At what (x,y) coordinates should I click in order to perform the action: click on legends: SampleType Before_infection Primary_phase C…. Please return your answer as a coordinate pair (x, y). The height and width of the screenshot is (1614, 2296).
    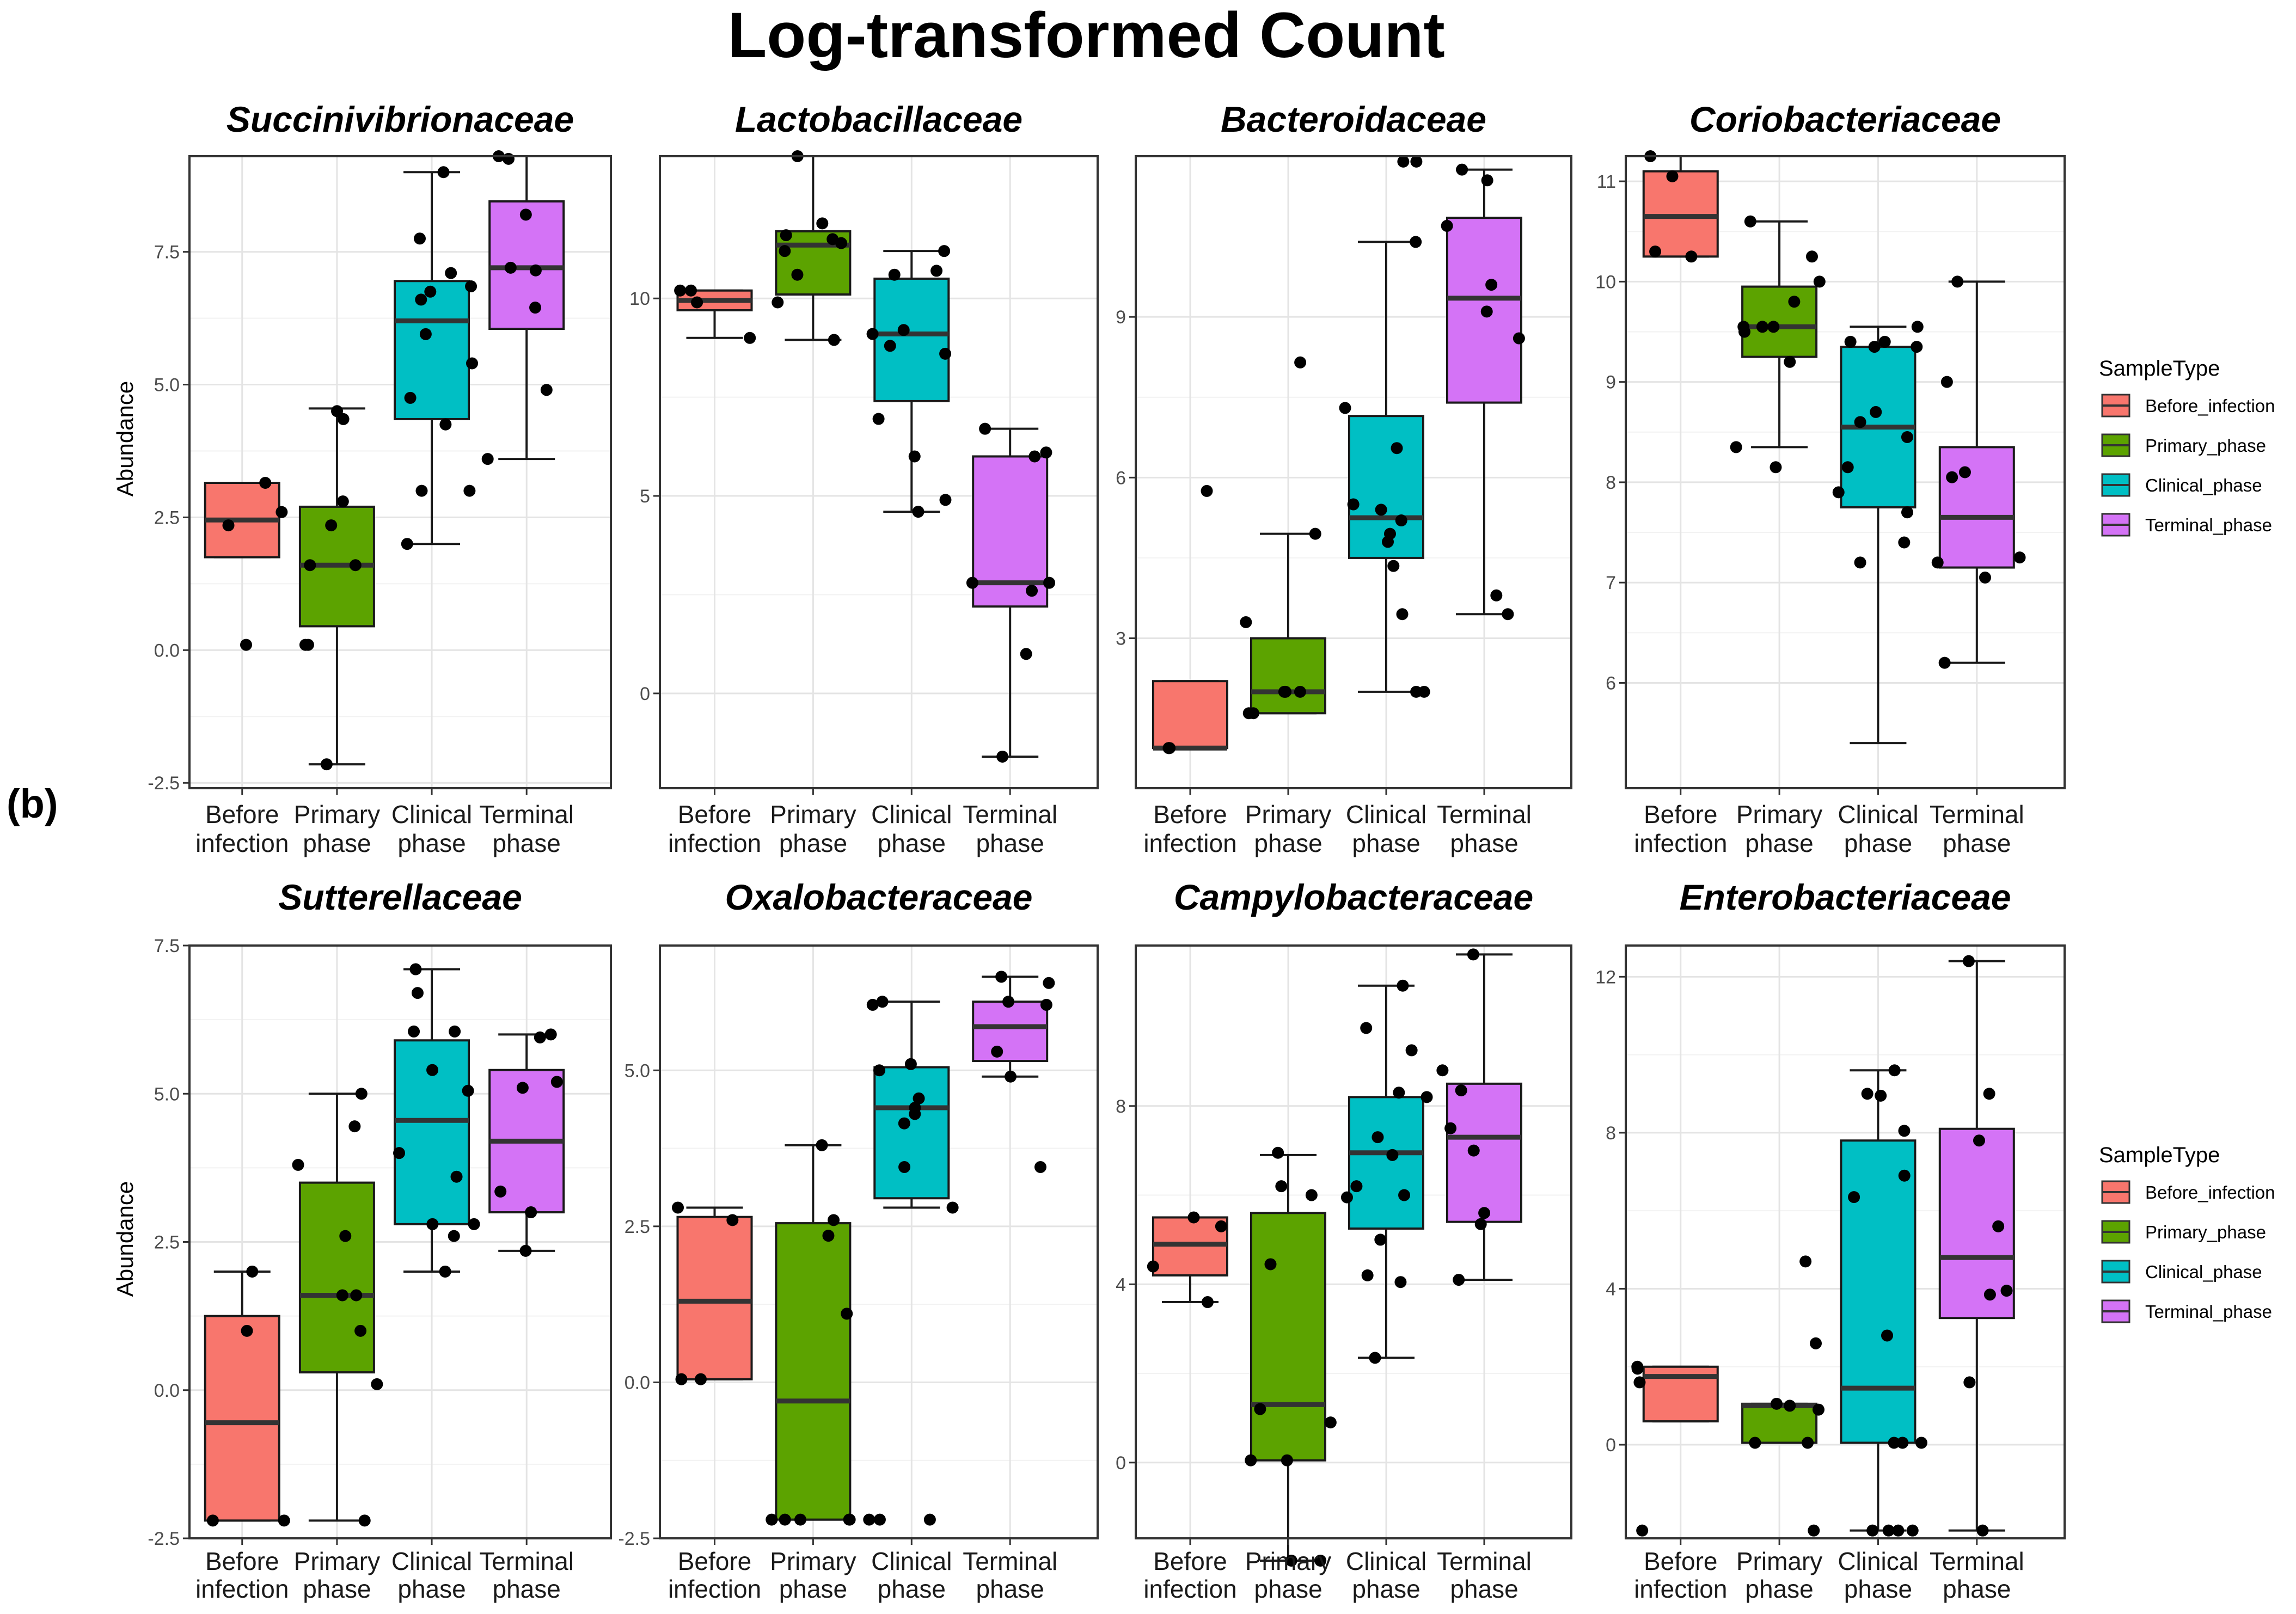
    Looking at the image, I should click on (2187, 840).